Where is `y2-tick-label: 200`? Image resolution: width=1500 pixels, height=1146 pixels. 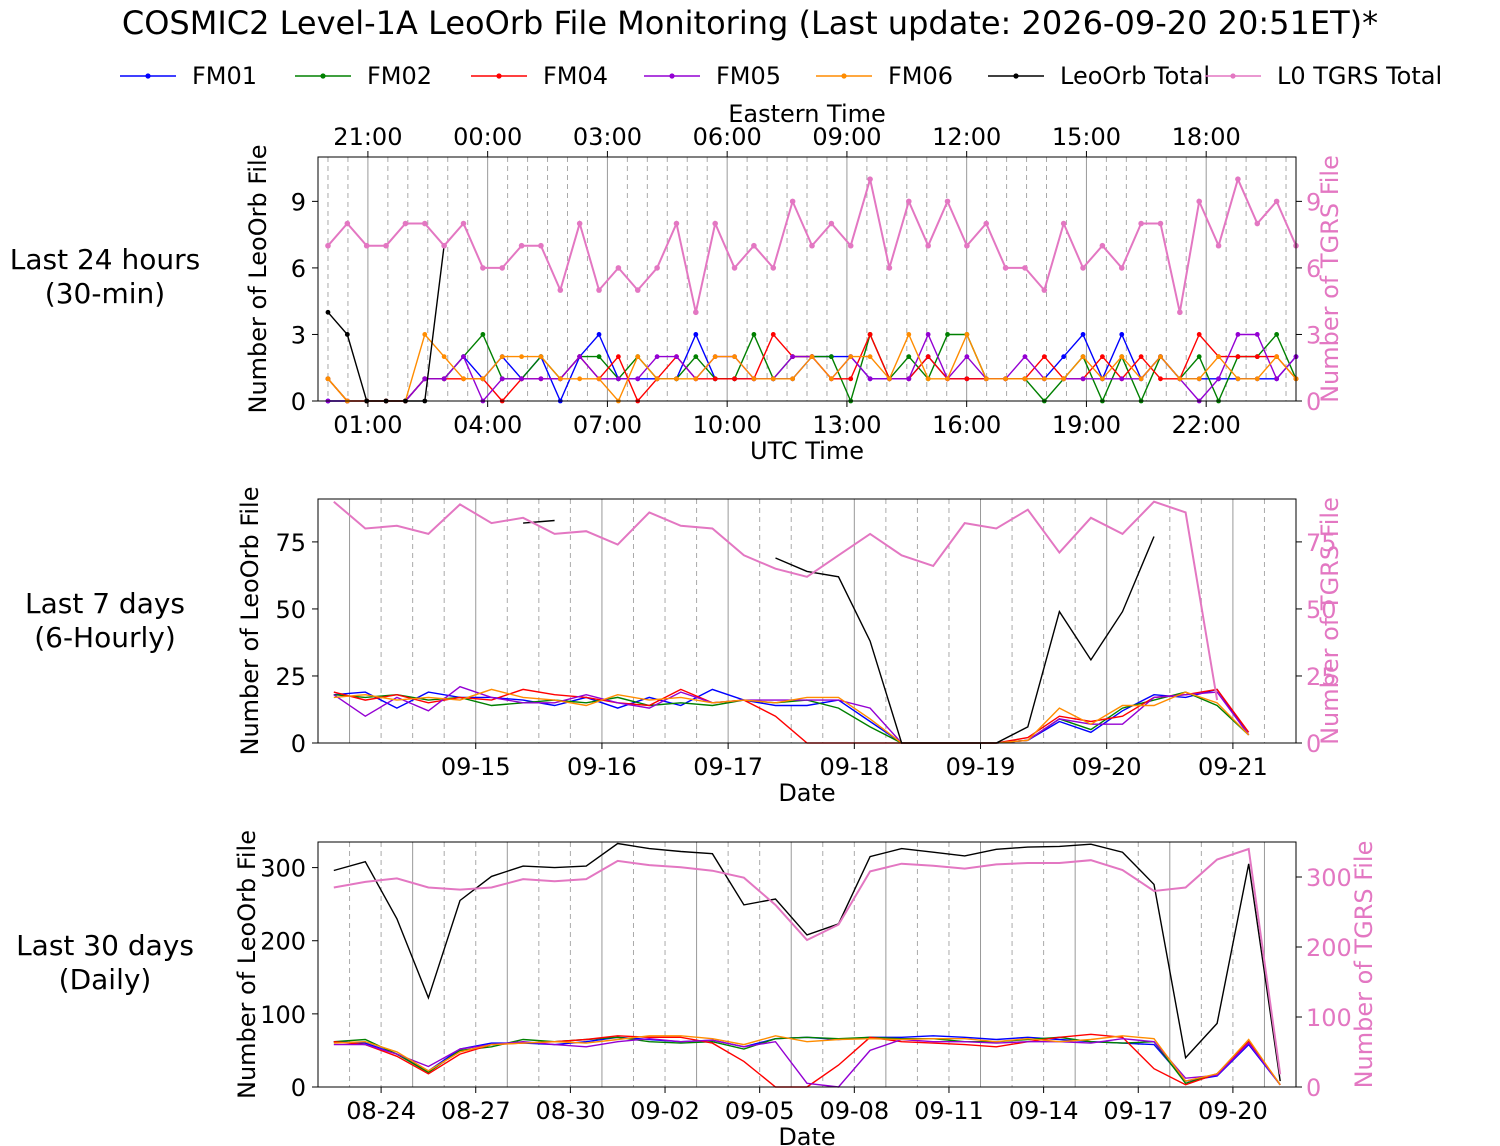 y2-tick-label: 200 is located at coordinates (1329, 948).